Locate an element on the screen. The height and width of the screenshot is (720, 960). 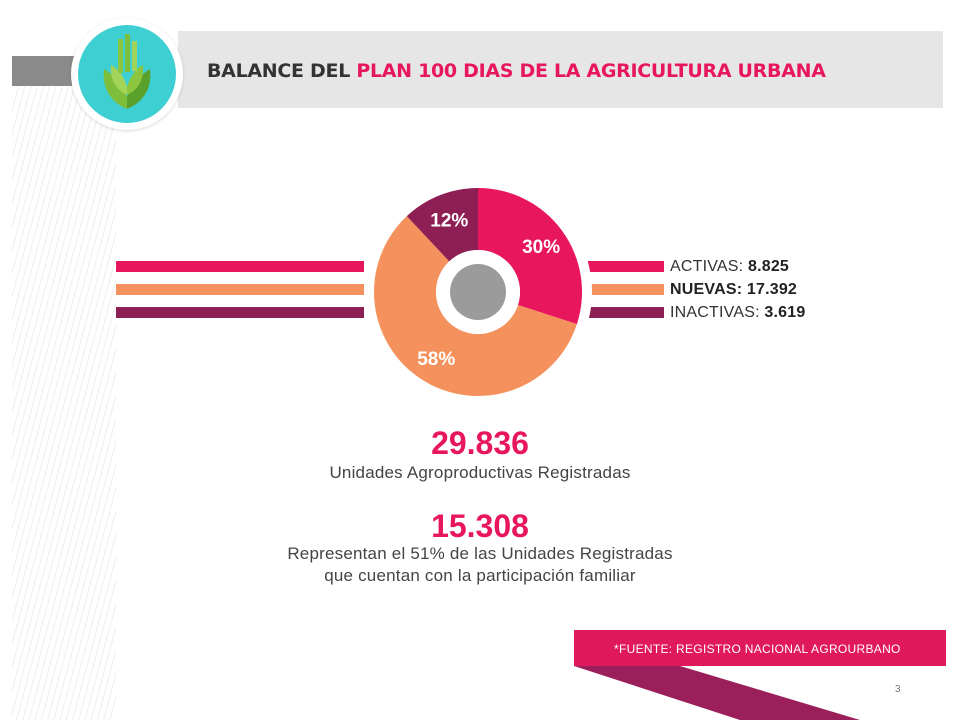
leaf-icon is located at coordinates (127, 71).